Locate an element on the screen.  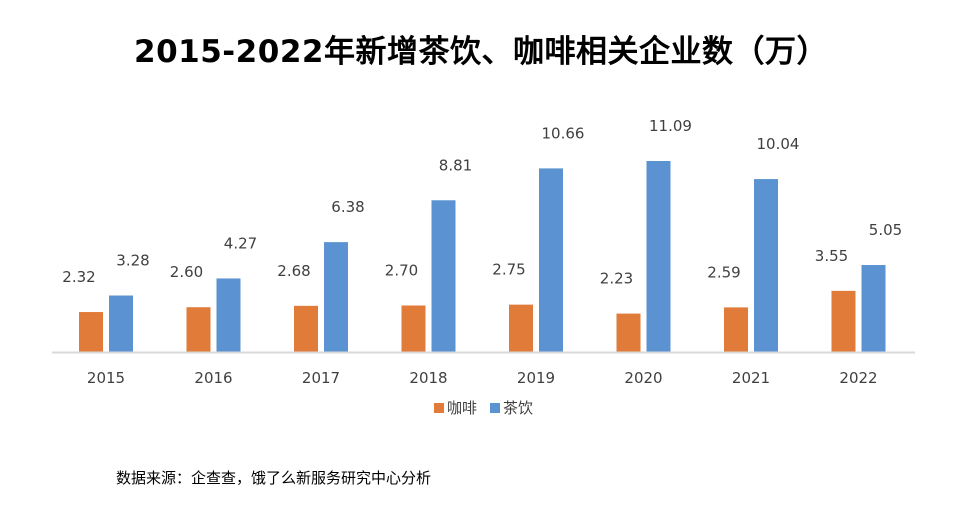
data-label-coffee-2016: 2.60 is located at coordinates (186, 272).